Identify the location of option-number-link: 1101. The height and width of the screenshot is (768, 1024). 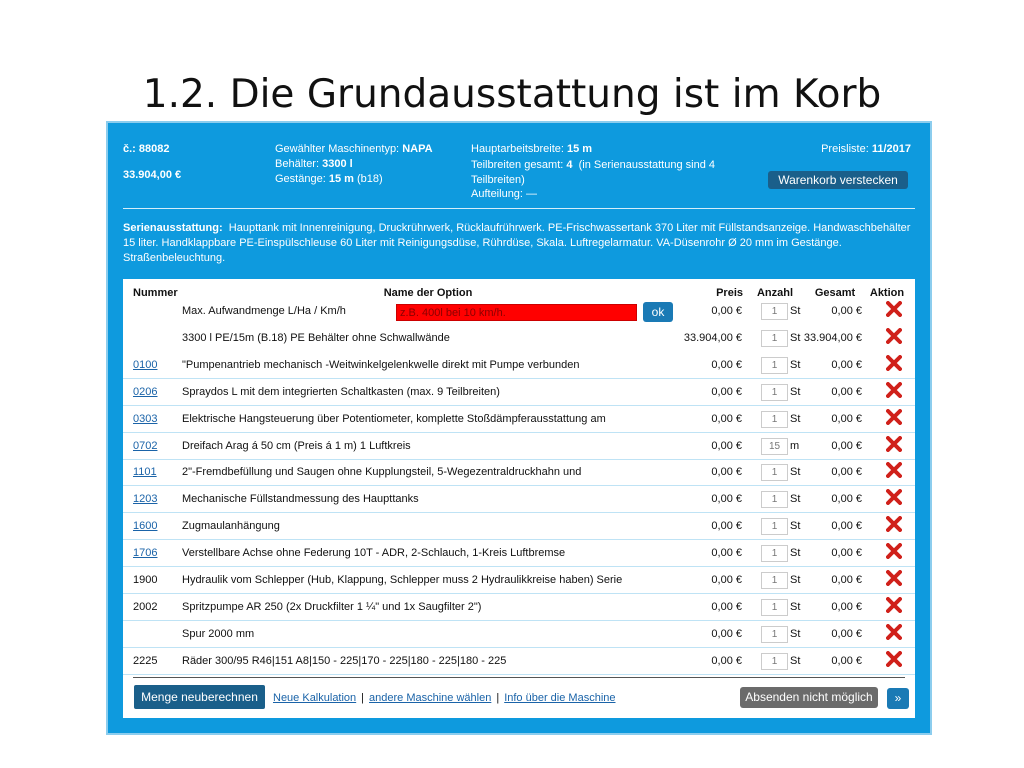
(145, 472).